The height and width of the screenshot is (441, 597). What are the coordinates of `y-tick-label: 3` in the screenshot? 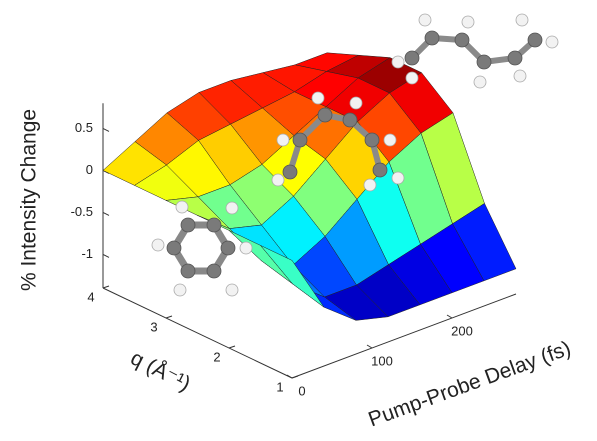 It's located at (153, 326).